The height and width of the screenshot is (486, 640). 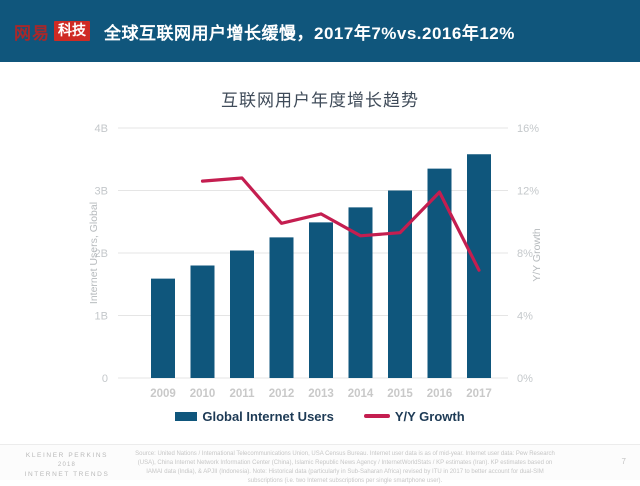 What do you see at coordinates (320, 100) in the screenshot?
I see `chart-title: 互联网用户年度增长趋势` at bounding box center [320, 100].